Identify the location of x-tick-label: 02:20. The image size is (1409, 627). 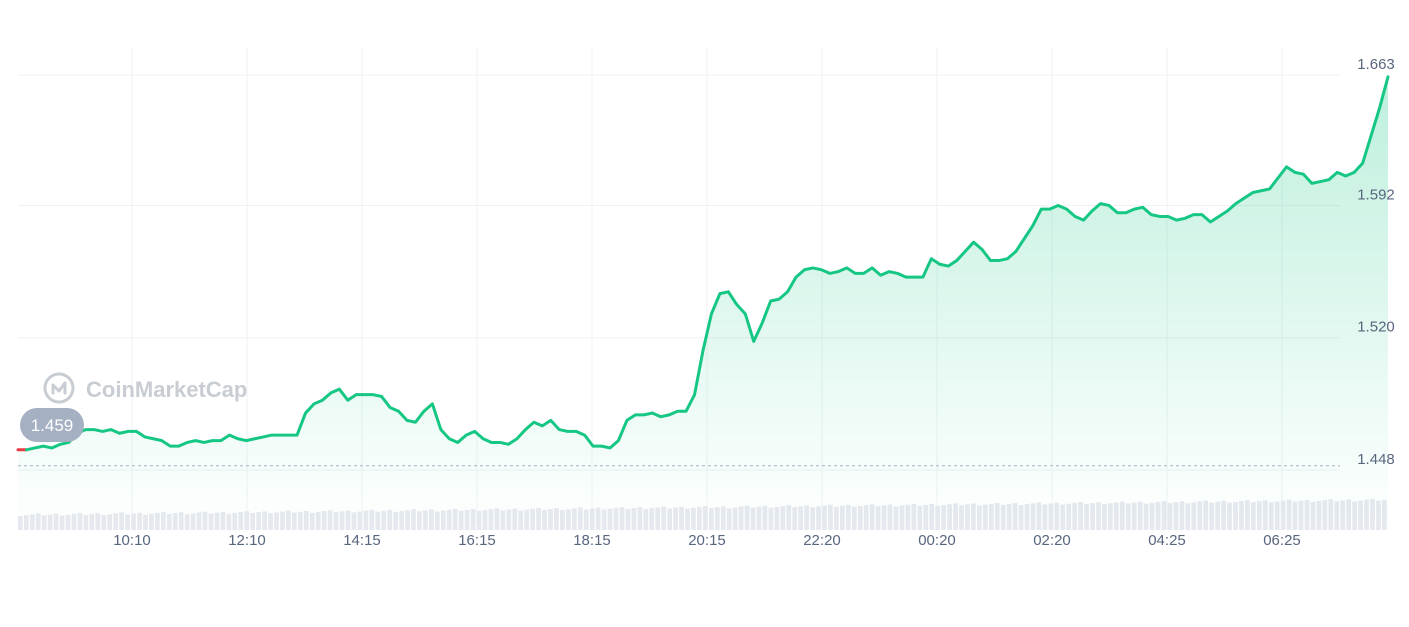
(1052, 540).